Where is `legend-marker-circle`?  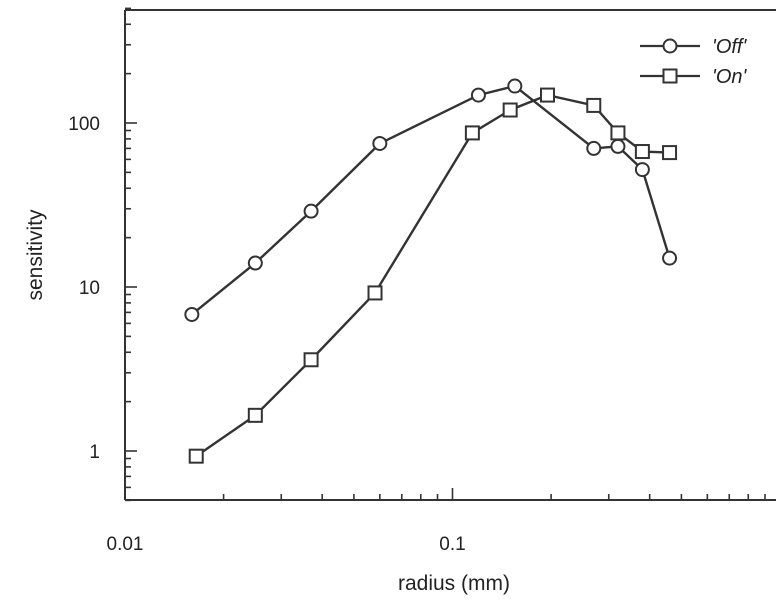 legend-marker-circle is located at coordinates (670, 46).